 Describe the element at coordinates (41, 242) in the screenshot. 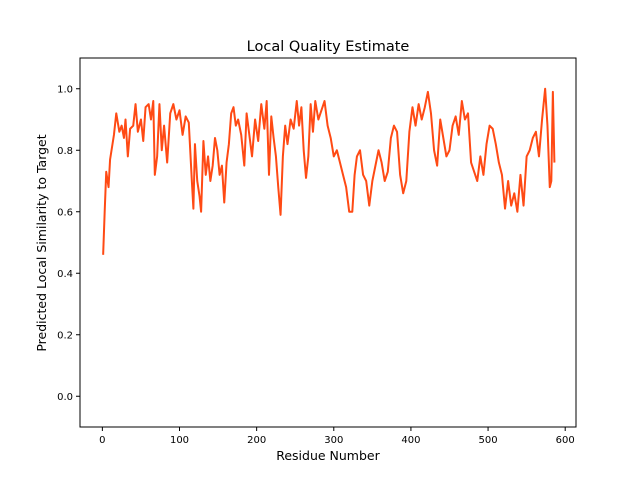

I see `y-axis-label: Predicted Local Similarity to Target` at that location.